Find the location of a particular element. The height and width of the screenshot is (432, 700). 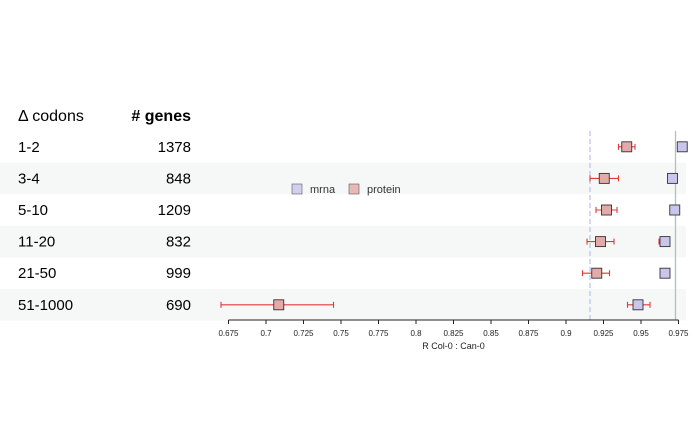

x-tick-label: 0.95 is located at coordinates (641, 333).